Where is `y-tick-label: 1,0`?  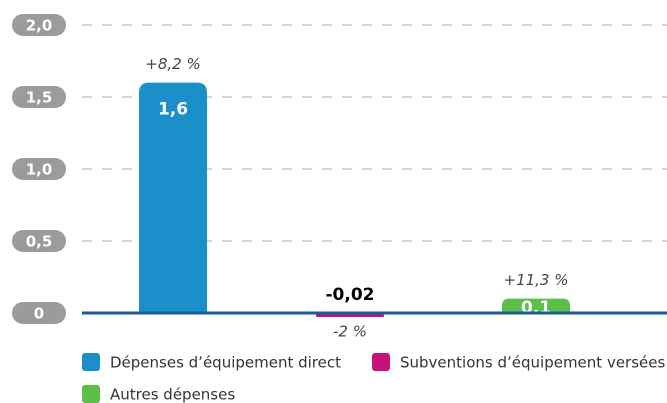
y-tick-label: 1,0 is located at coordinates (39, 170).